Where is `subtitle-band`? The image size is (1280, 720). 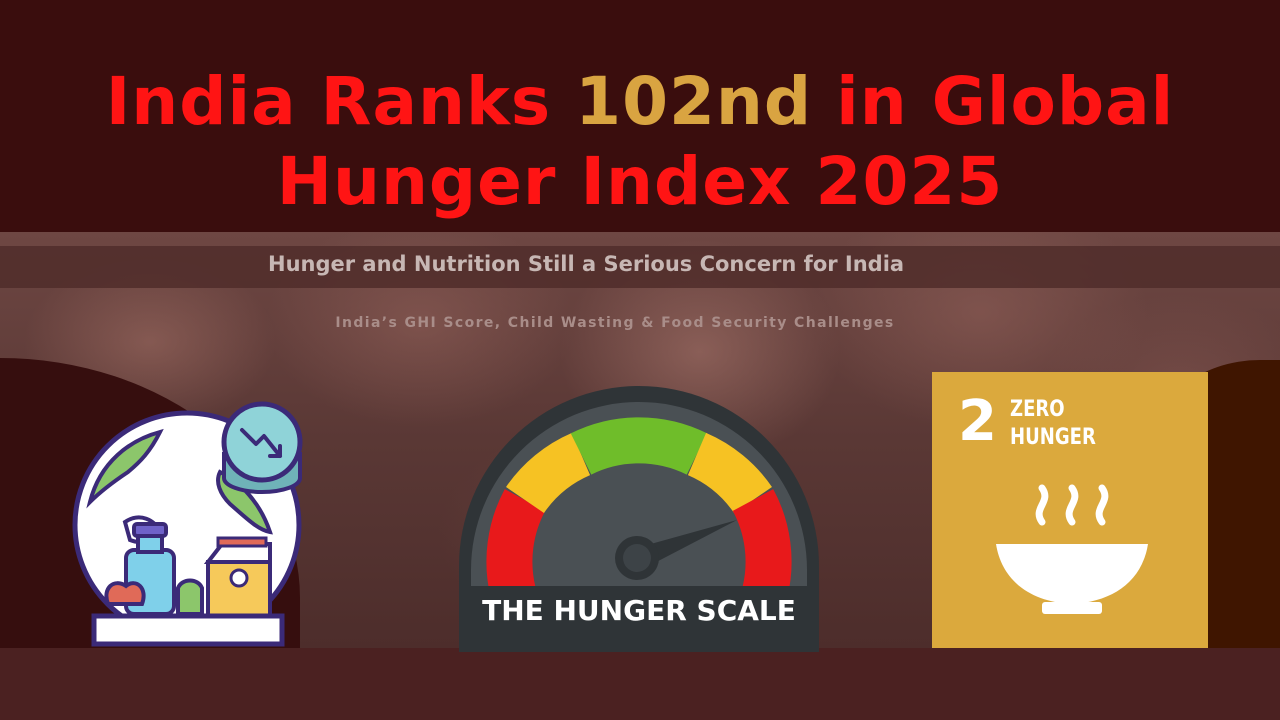 subtitle-band is located at coordinates (640, 267).